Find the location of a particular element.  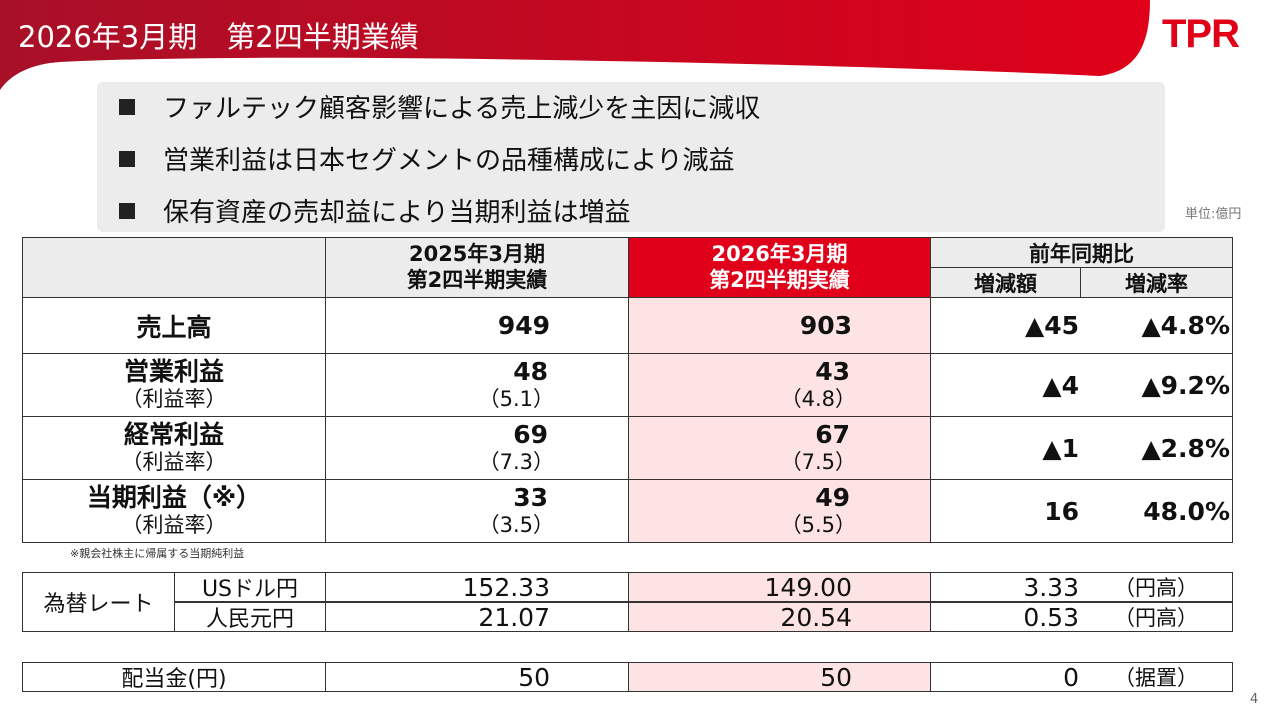

page-number: 4 is located at coordinates (1254, 699).